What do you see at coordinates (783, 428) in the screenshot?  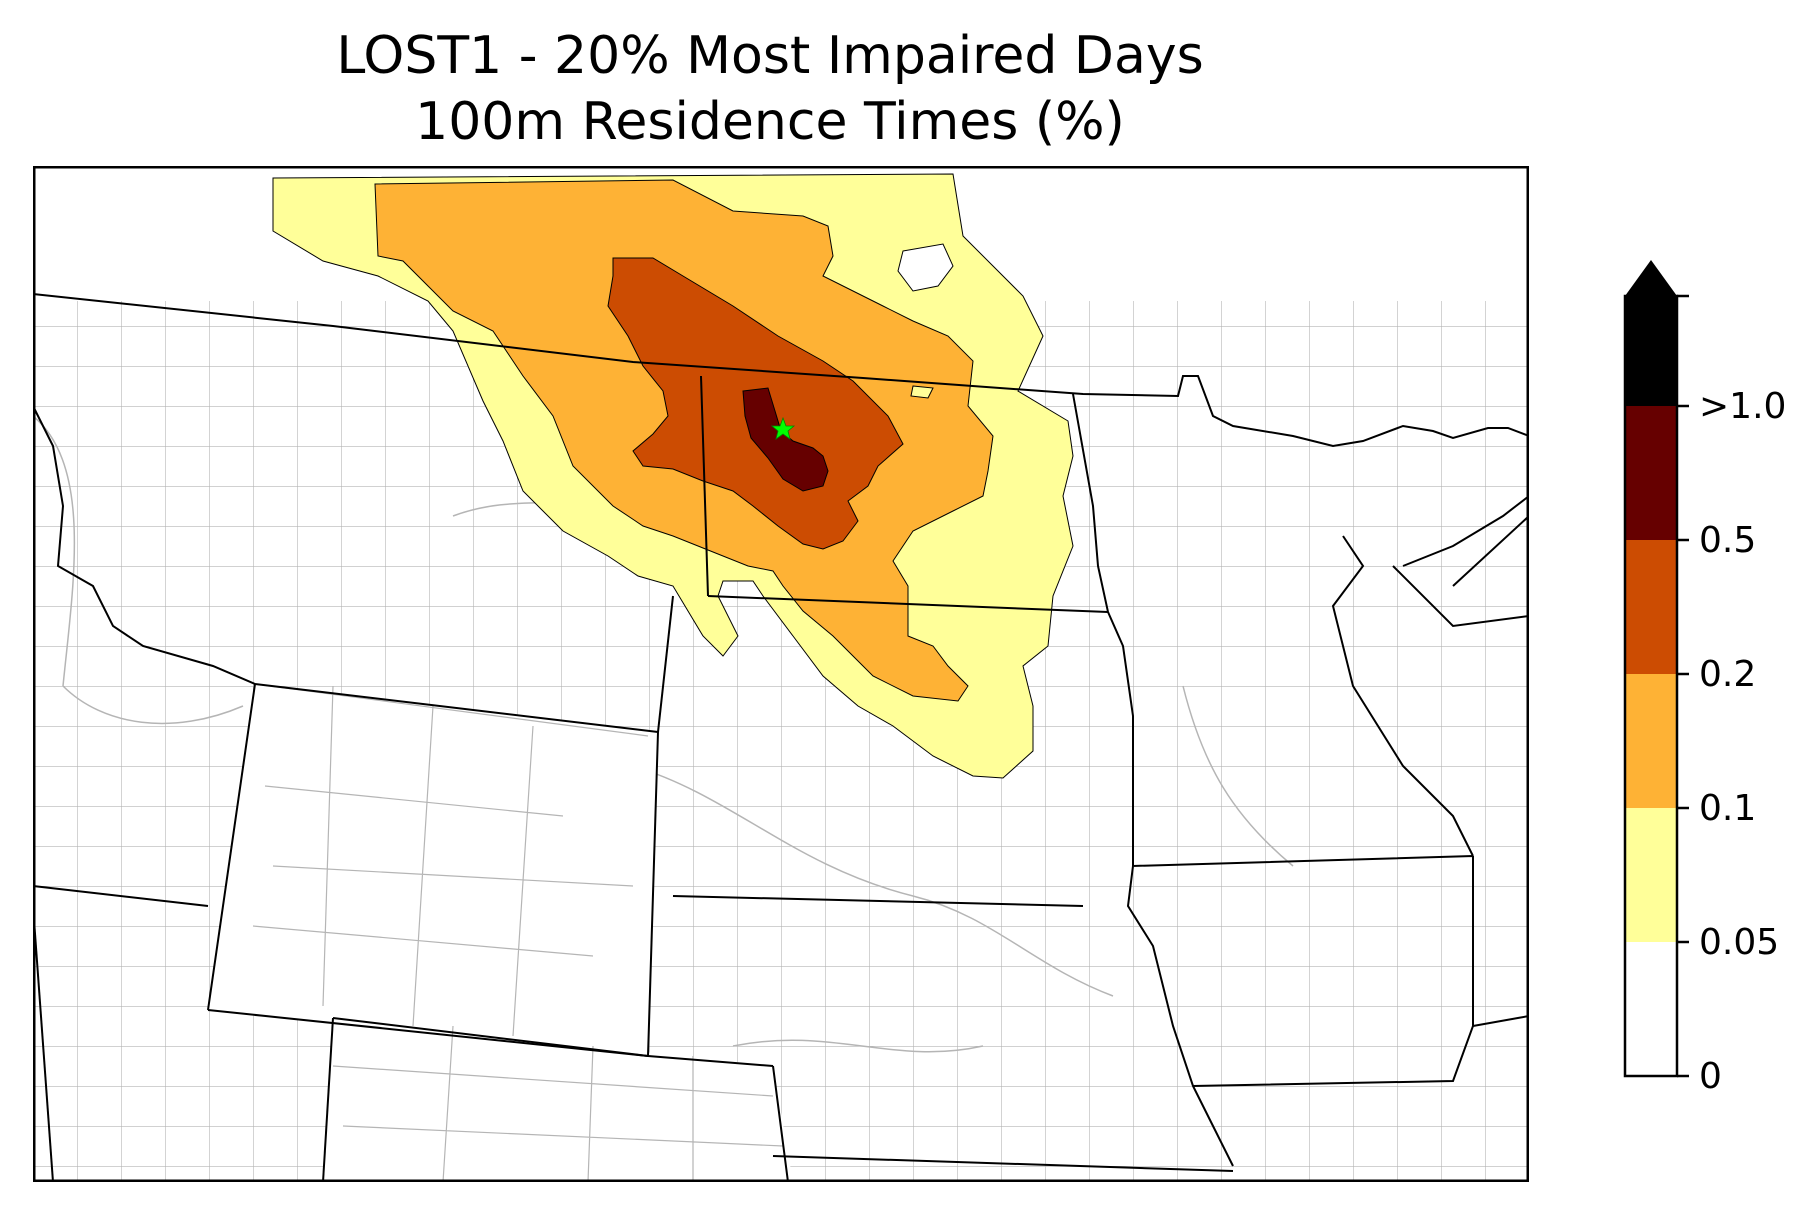 I see `site-marker-star` at bounding box center [783, 428].